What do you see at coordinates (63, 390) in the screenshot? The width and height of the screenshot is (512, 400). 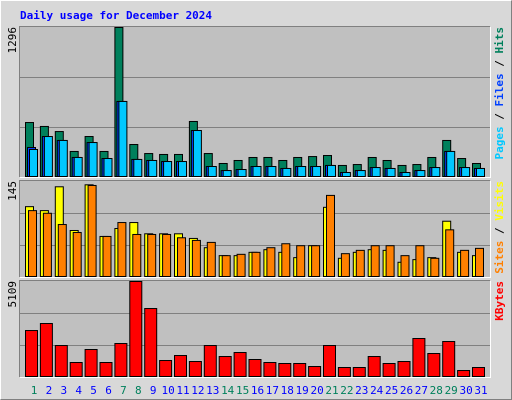 I see `x-tick-label: 3` at bounding box center [63, 390].